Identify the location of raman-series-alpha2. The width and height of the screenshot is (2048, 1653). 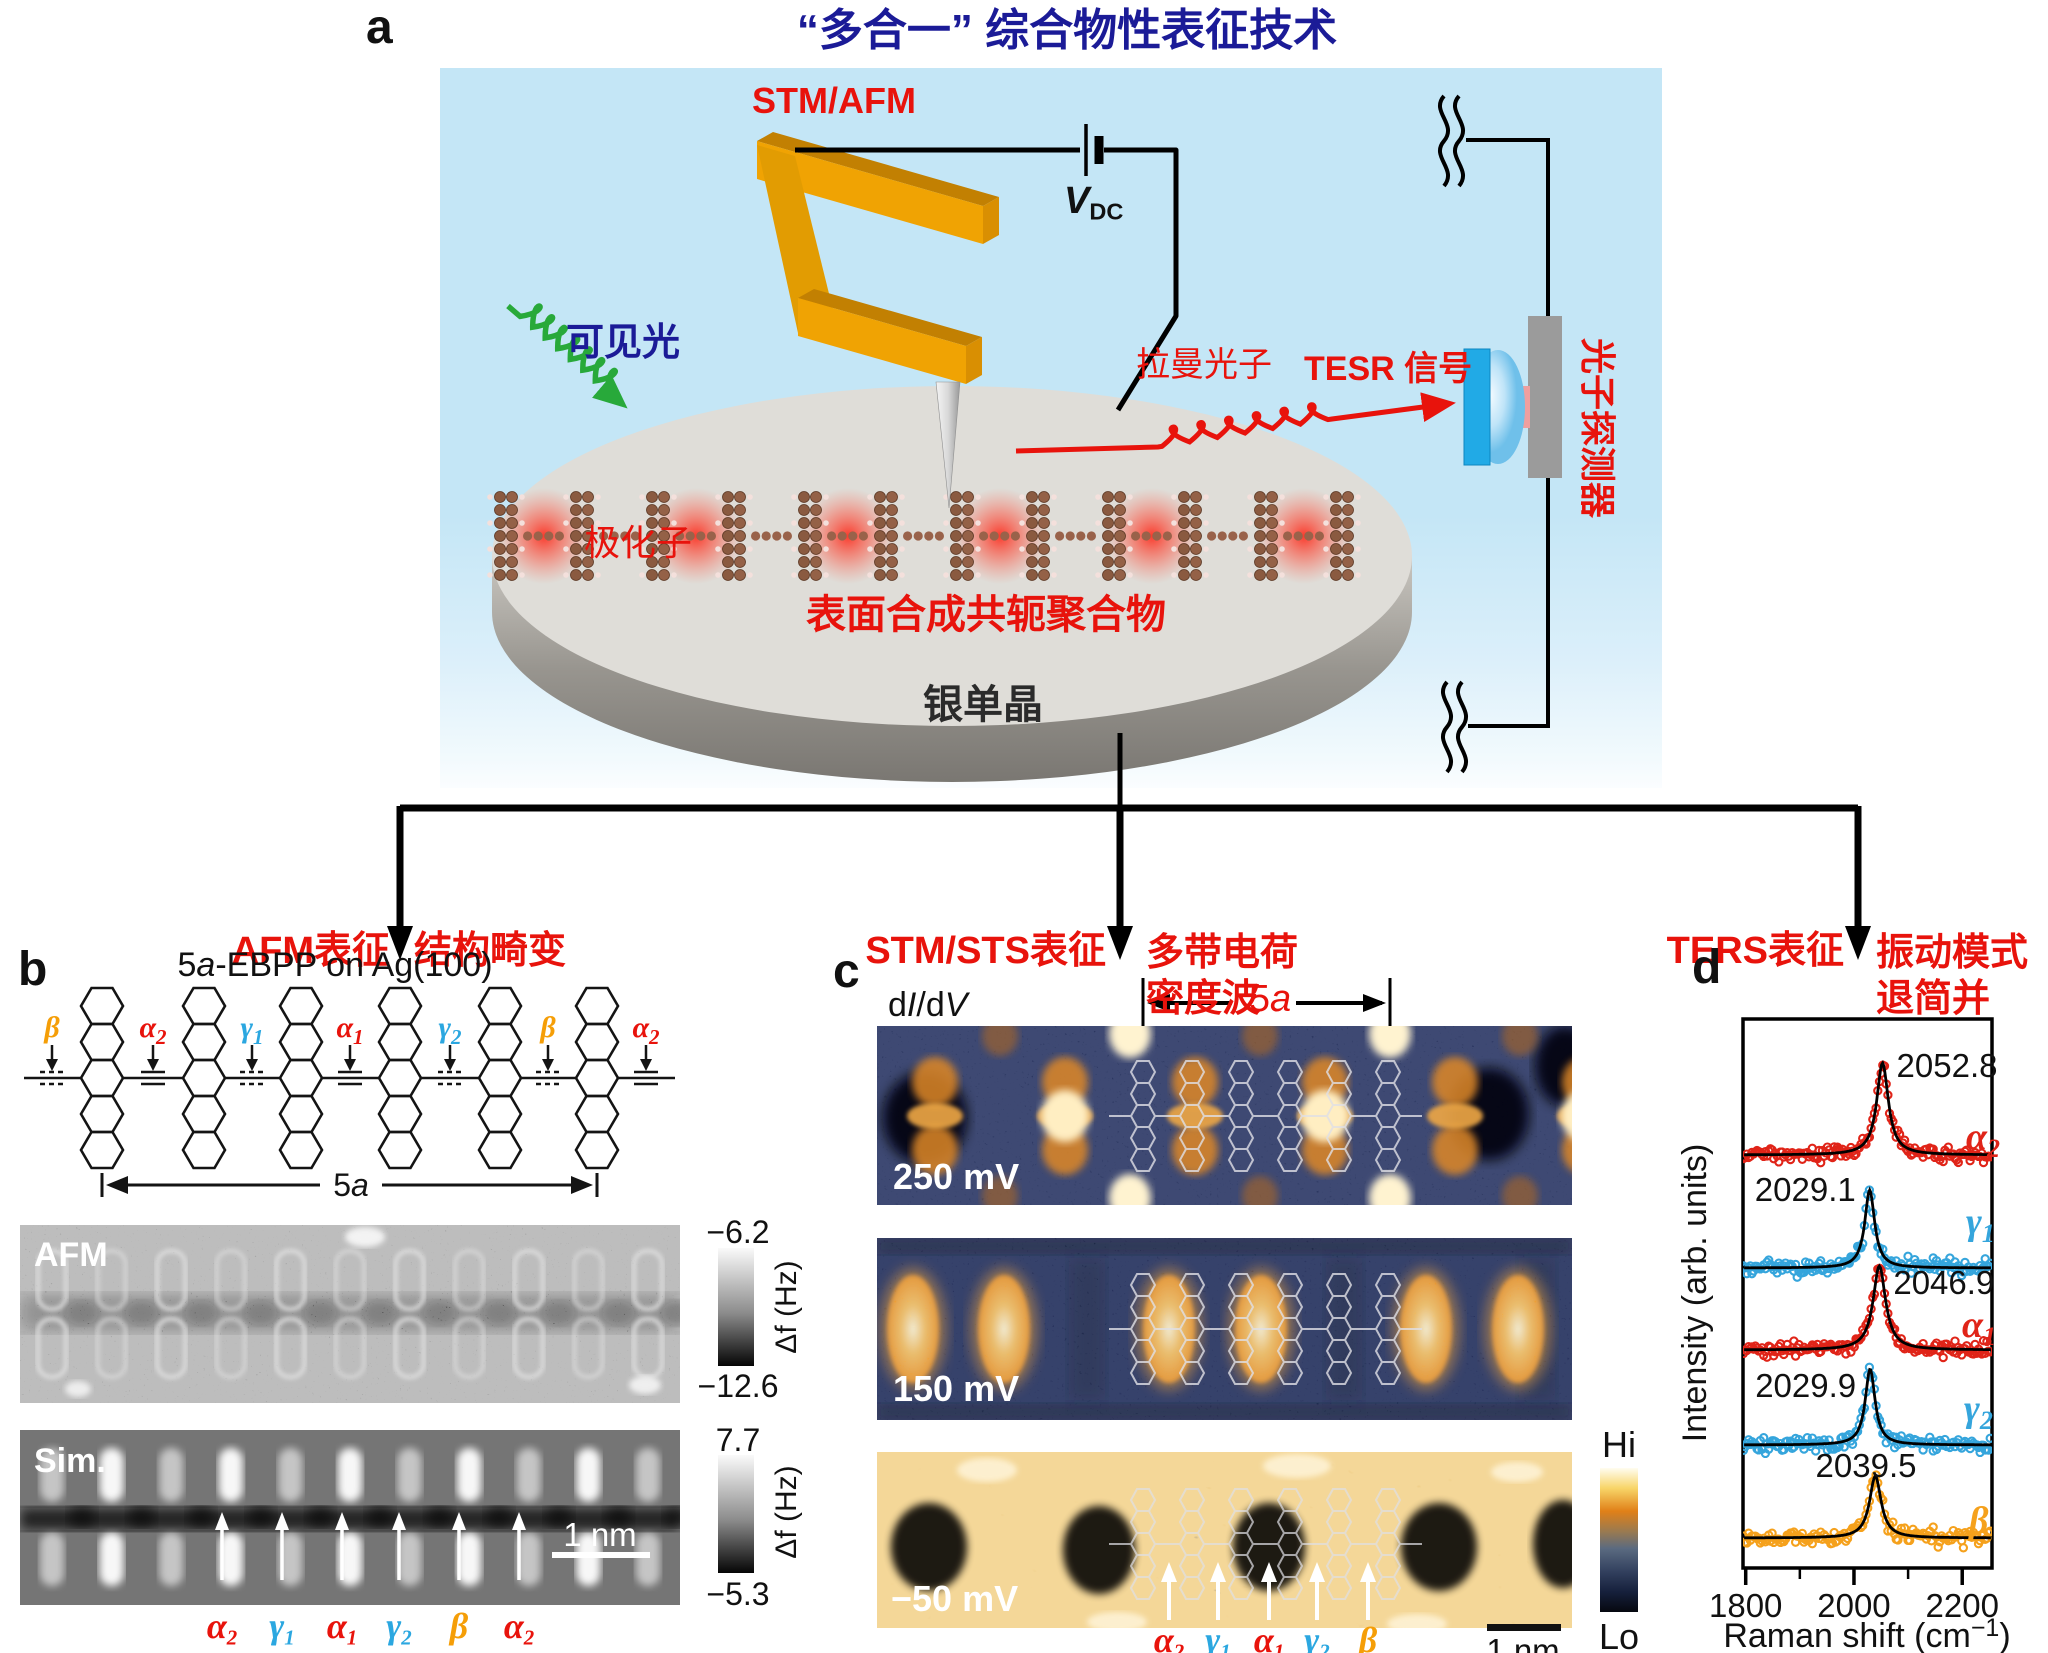
(1867, 1113).